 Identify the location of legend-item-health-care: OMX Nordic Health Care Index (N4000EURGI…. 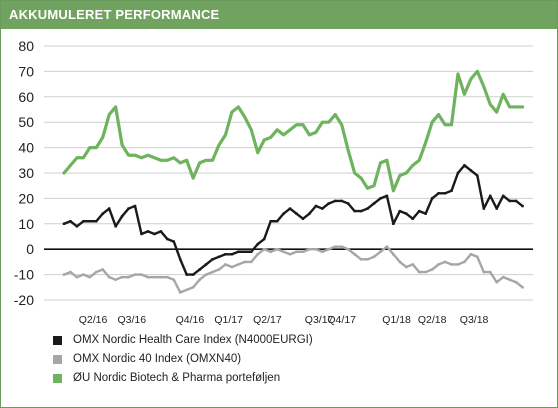
(183, 340).